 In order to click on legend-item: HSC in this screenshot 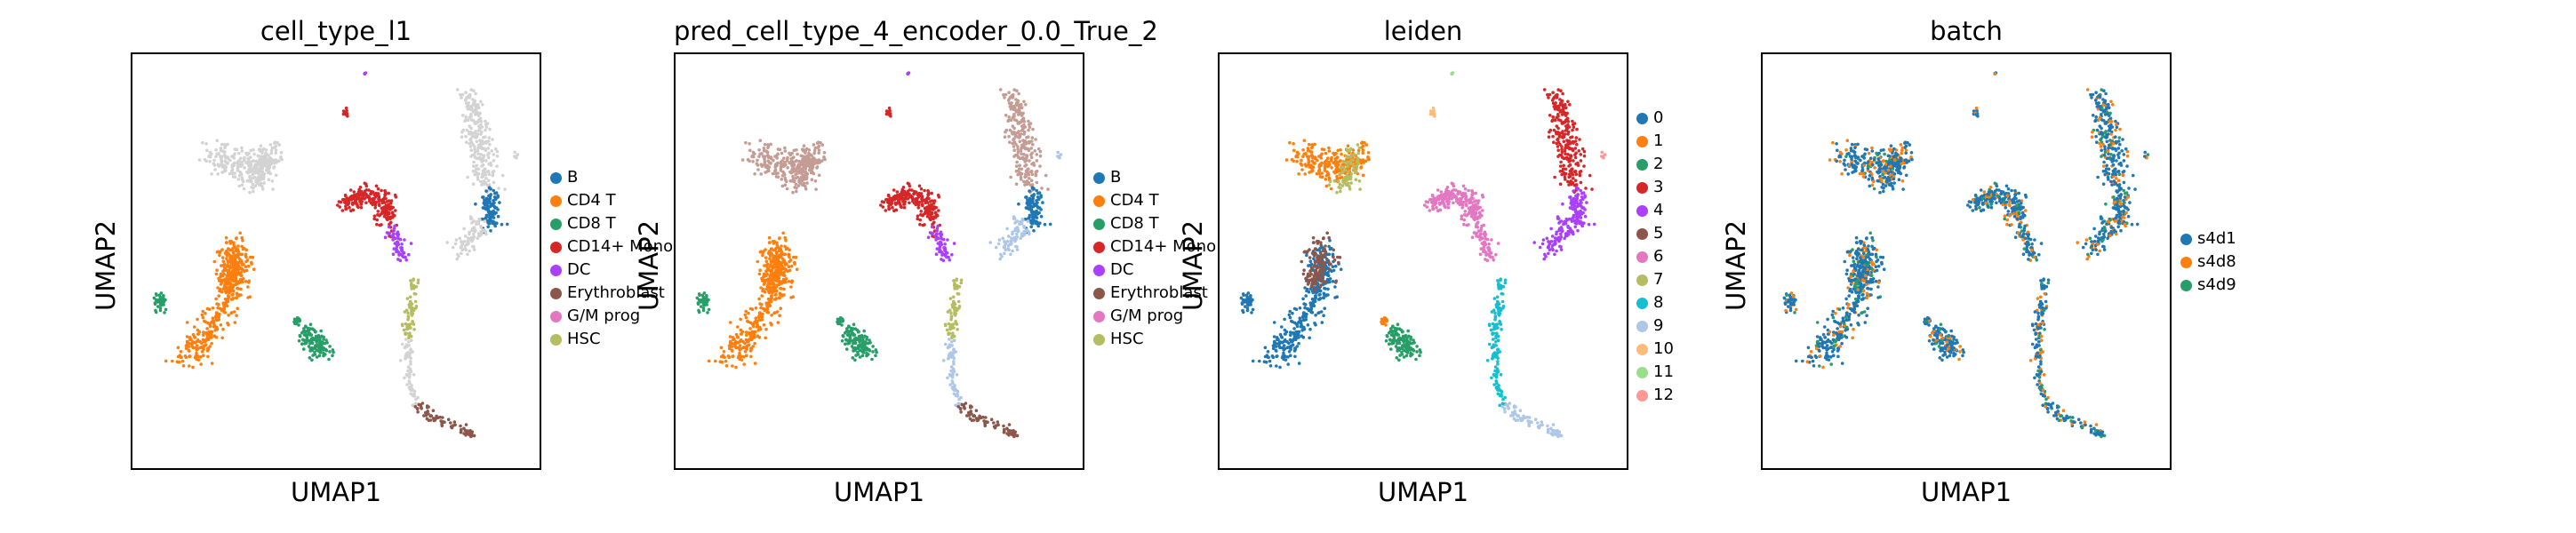, I will do `click(1154, 339)`.